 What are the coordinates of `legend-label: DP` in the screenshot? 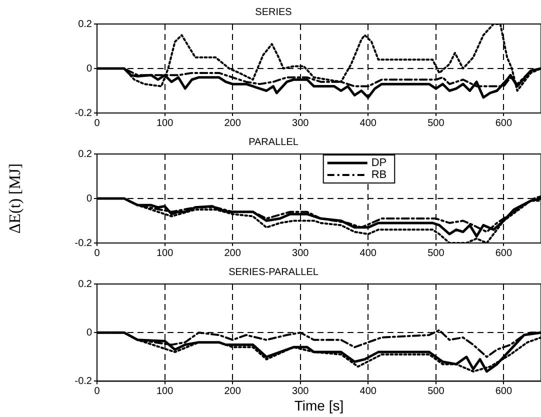 It's located at (379, 163).